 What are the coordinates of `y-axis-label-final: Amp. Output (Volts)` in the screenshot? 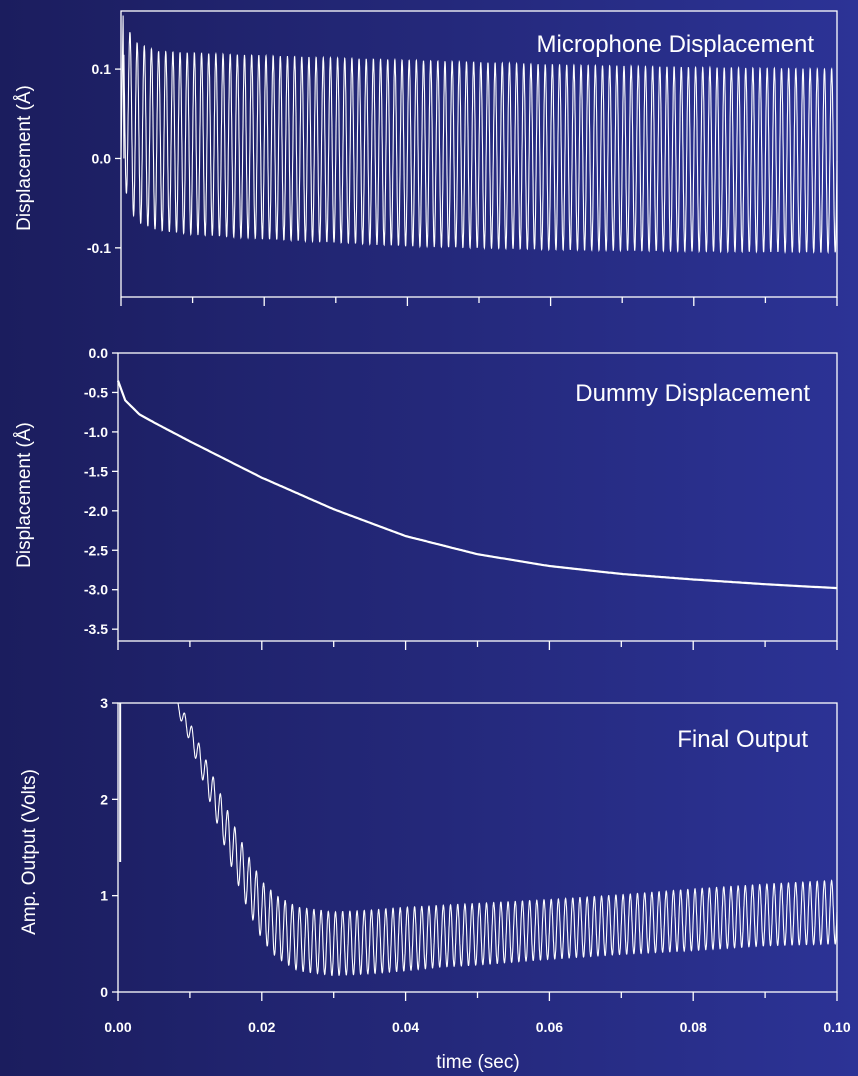 It's located at (29, 852).